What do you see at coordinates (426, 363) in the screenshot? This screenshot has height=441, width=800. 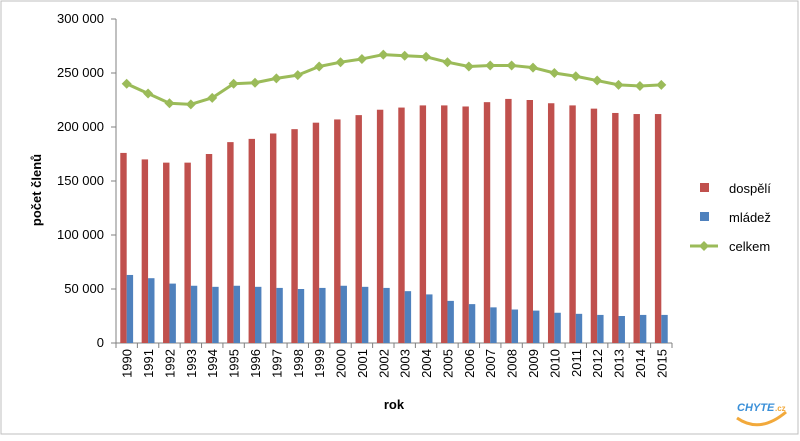 I see `x-tick-label: 2004` at bounding box center [426, 363].